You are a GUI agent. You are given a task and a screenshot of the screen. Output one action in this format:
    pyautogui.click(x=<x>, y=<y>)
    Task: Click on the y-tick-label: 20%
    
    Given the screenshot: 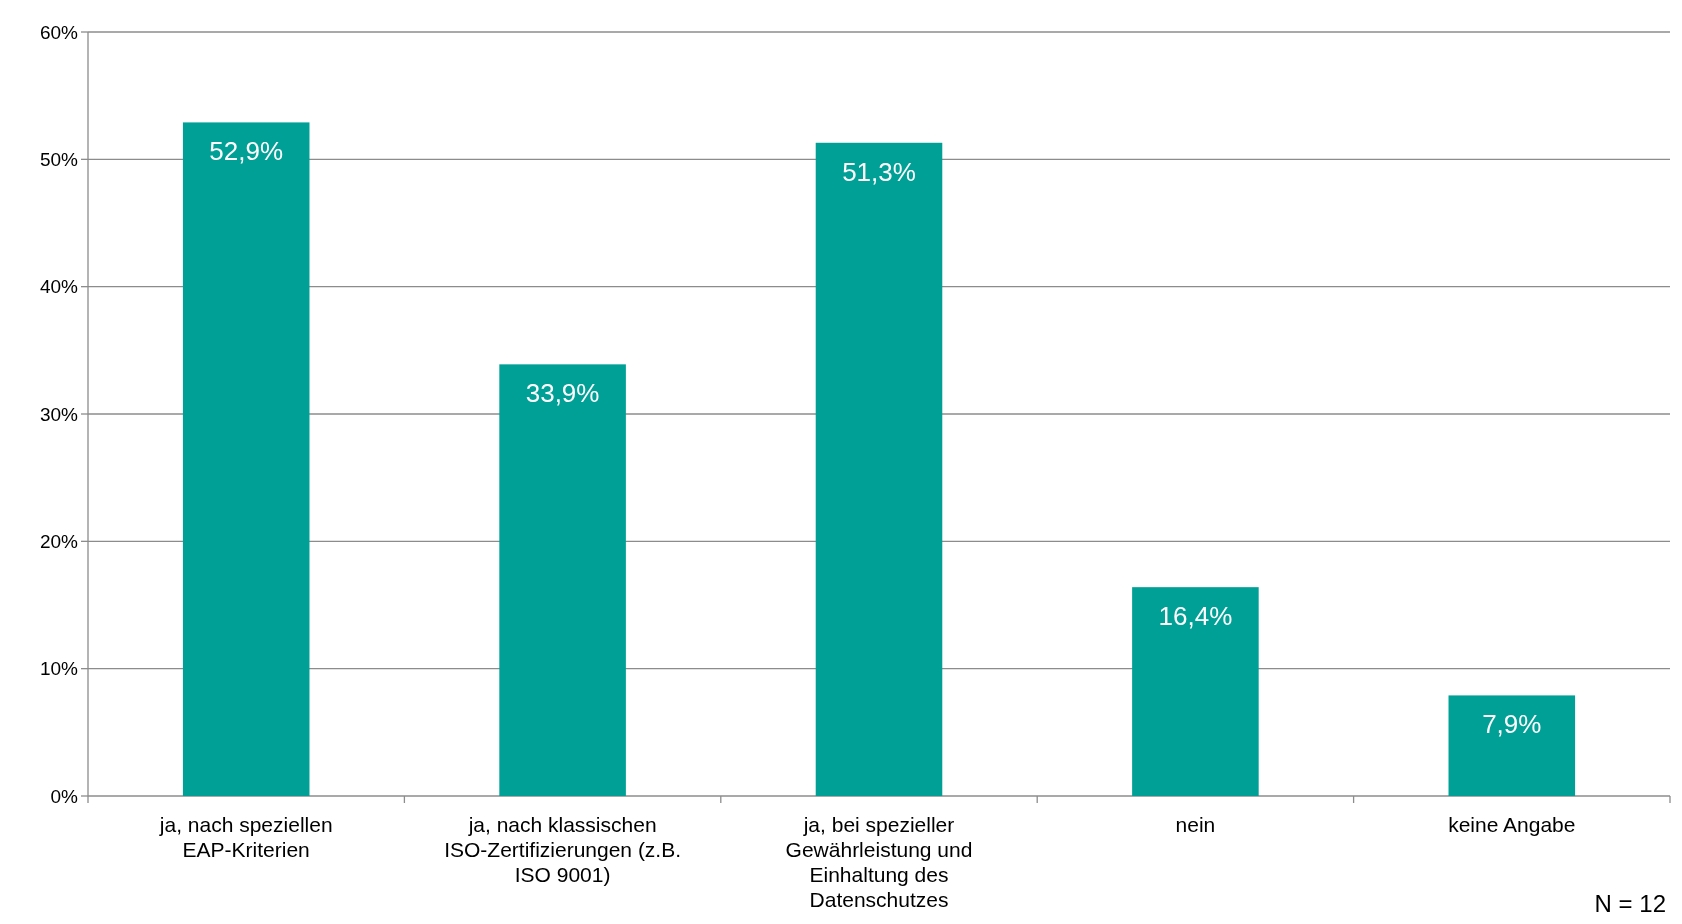 What is the action you would take?
    pyautogui.click(x=59, y=541)
    